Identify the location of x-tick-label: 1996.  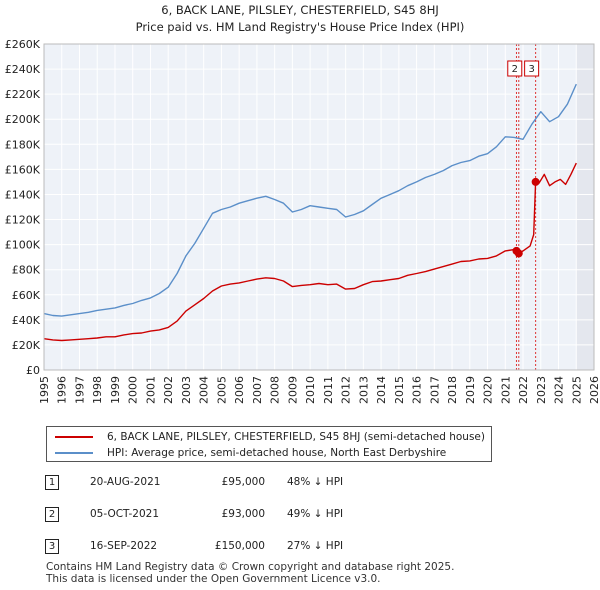
(62, 390).